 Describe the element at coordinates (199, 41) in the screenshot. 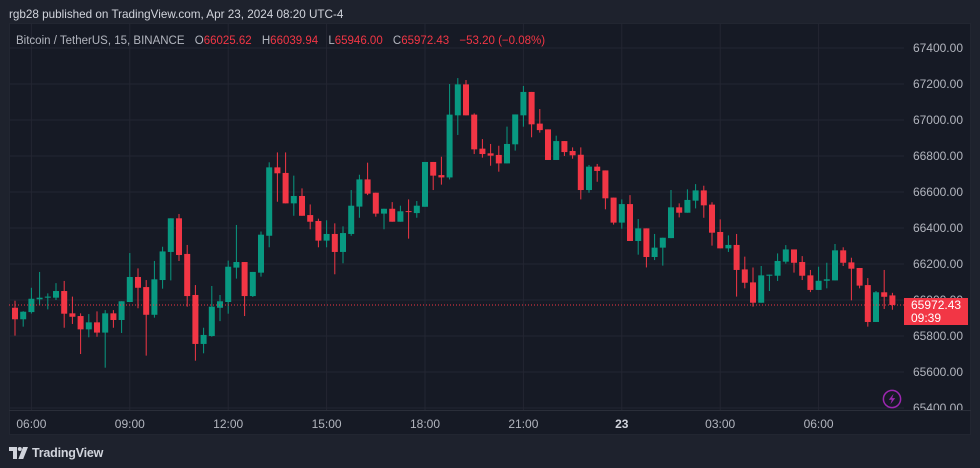

I see `open-label: O` at that location.